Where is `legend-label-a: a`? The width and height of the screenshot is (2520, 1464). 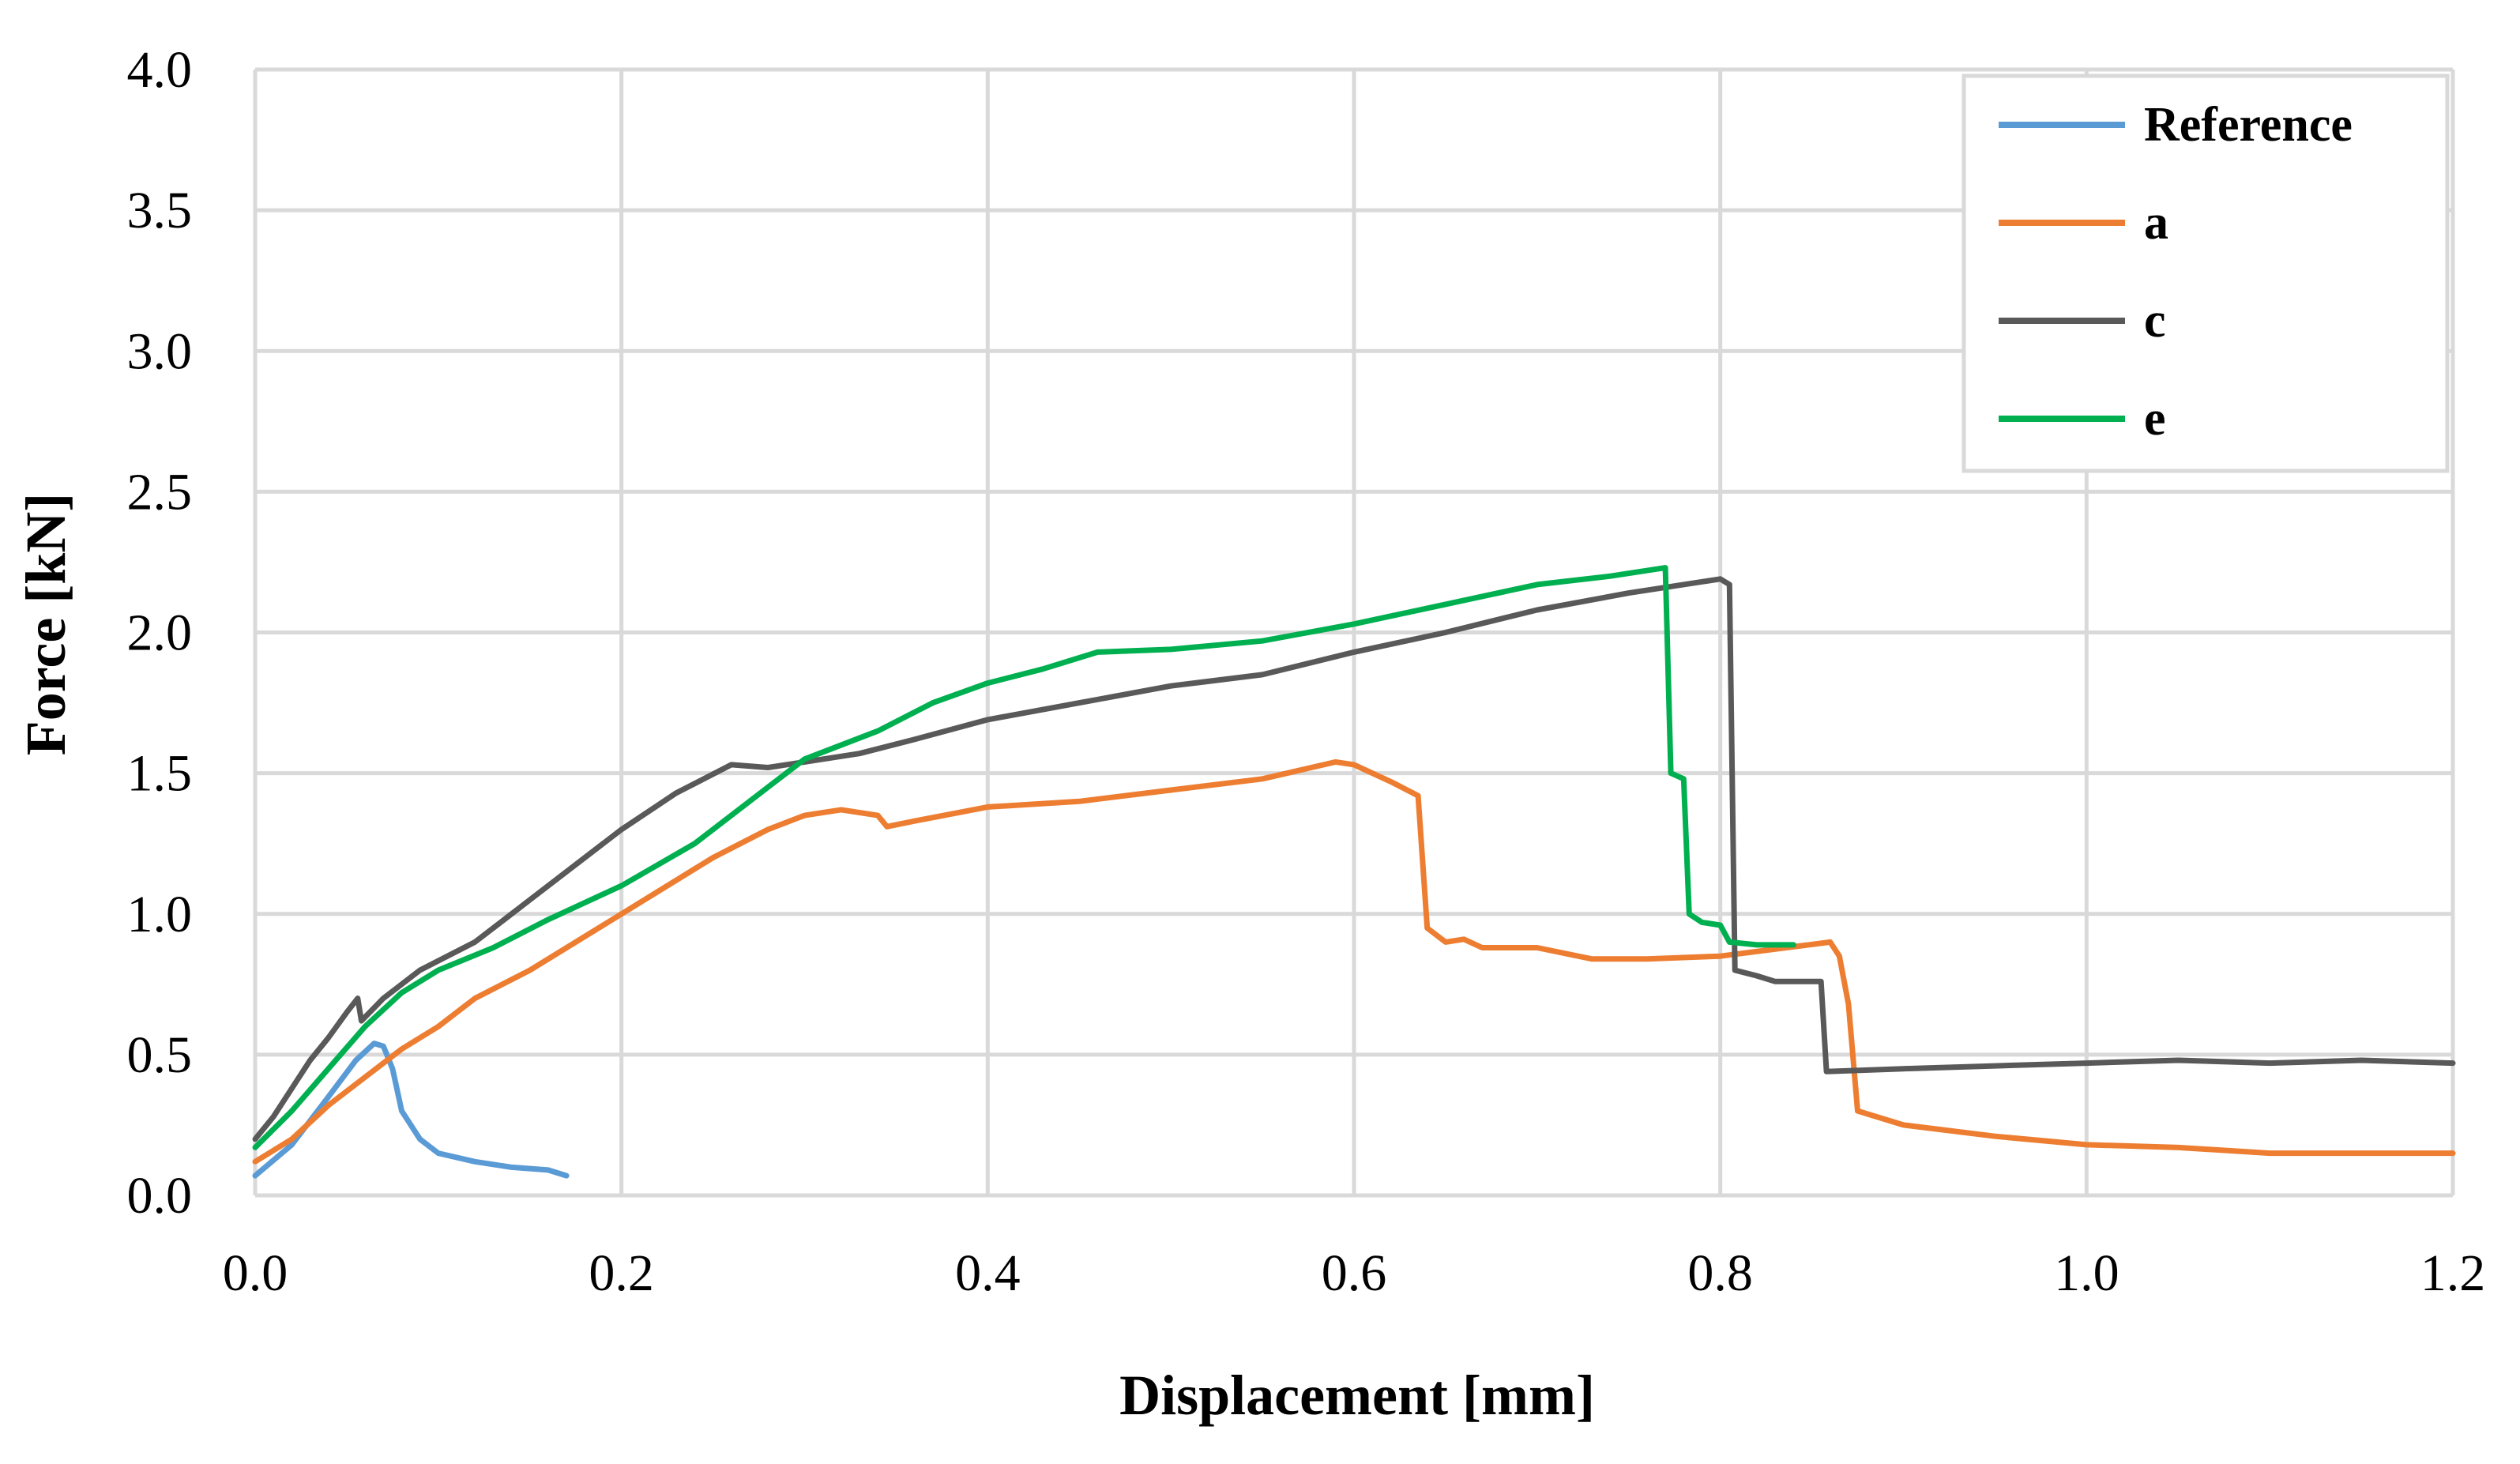
legend-label-a: a is located at coordinates (2156, 223).